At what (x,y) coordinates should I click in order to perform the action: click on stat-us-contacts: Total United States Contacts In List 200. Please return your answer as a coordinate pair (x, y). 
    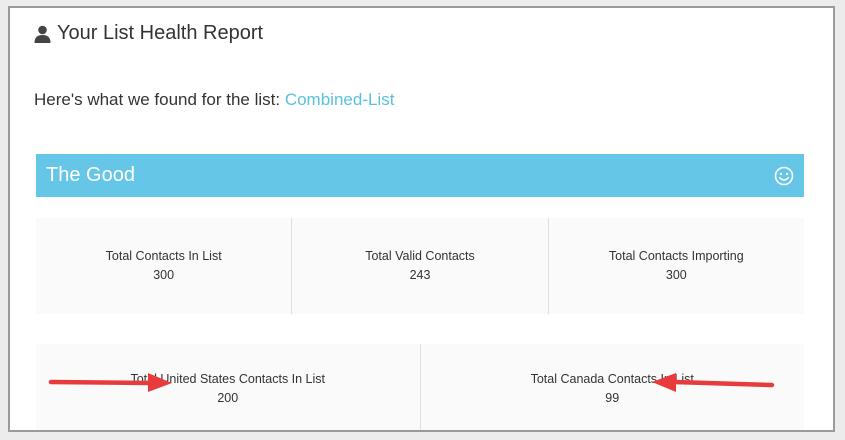
    Looking at the image, I should click on (228, 387).